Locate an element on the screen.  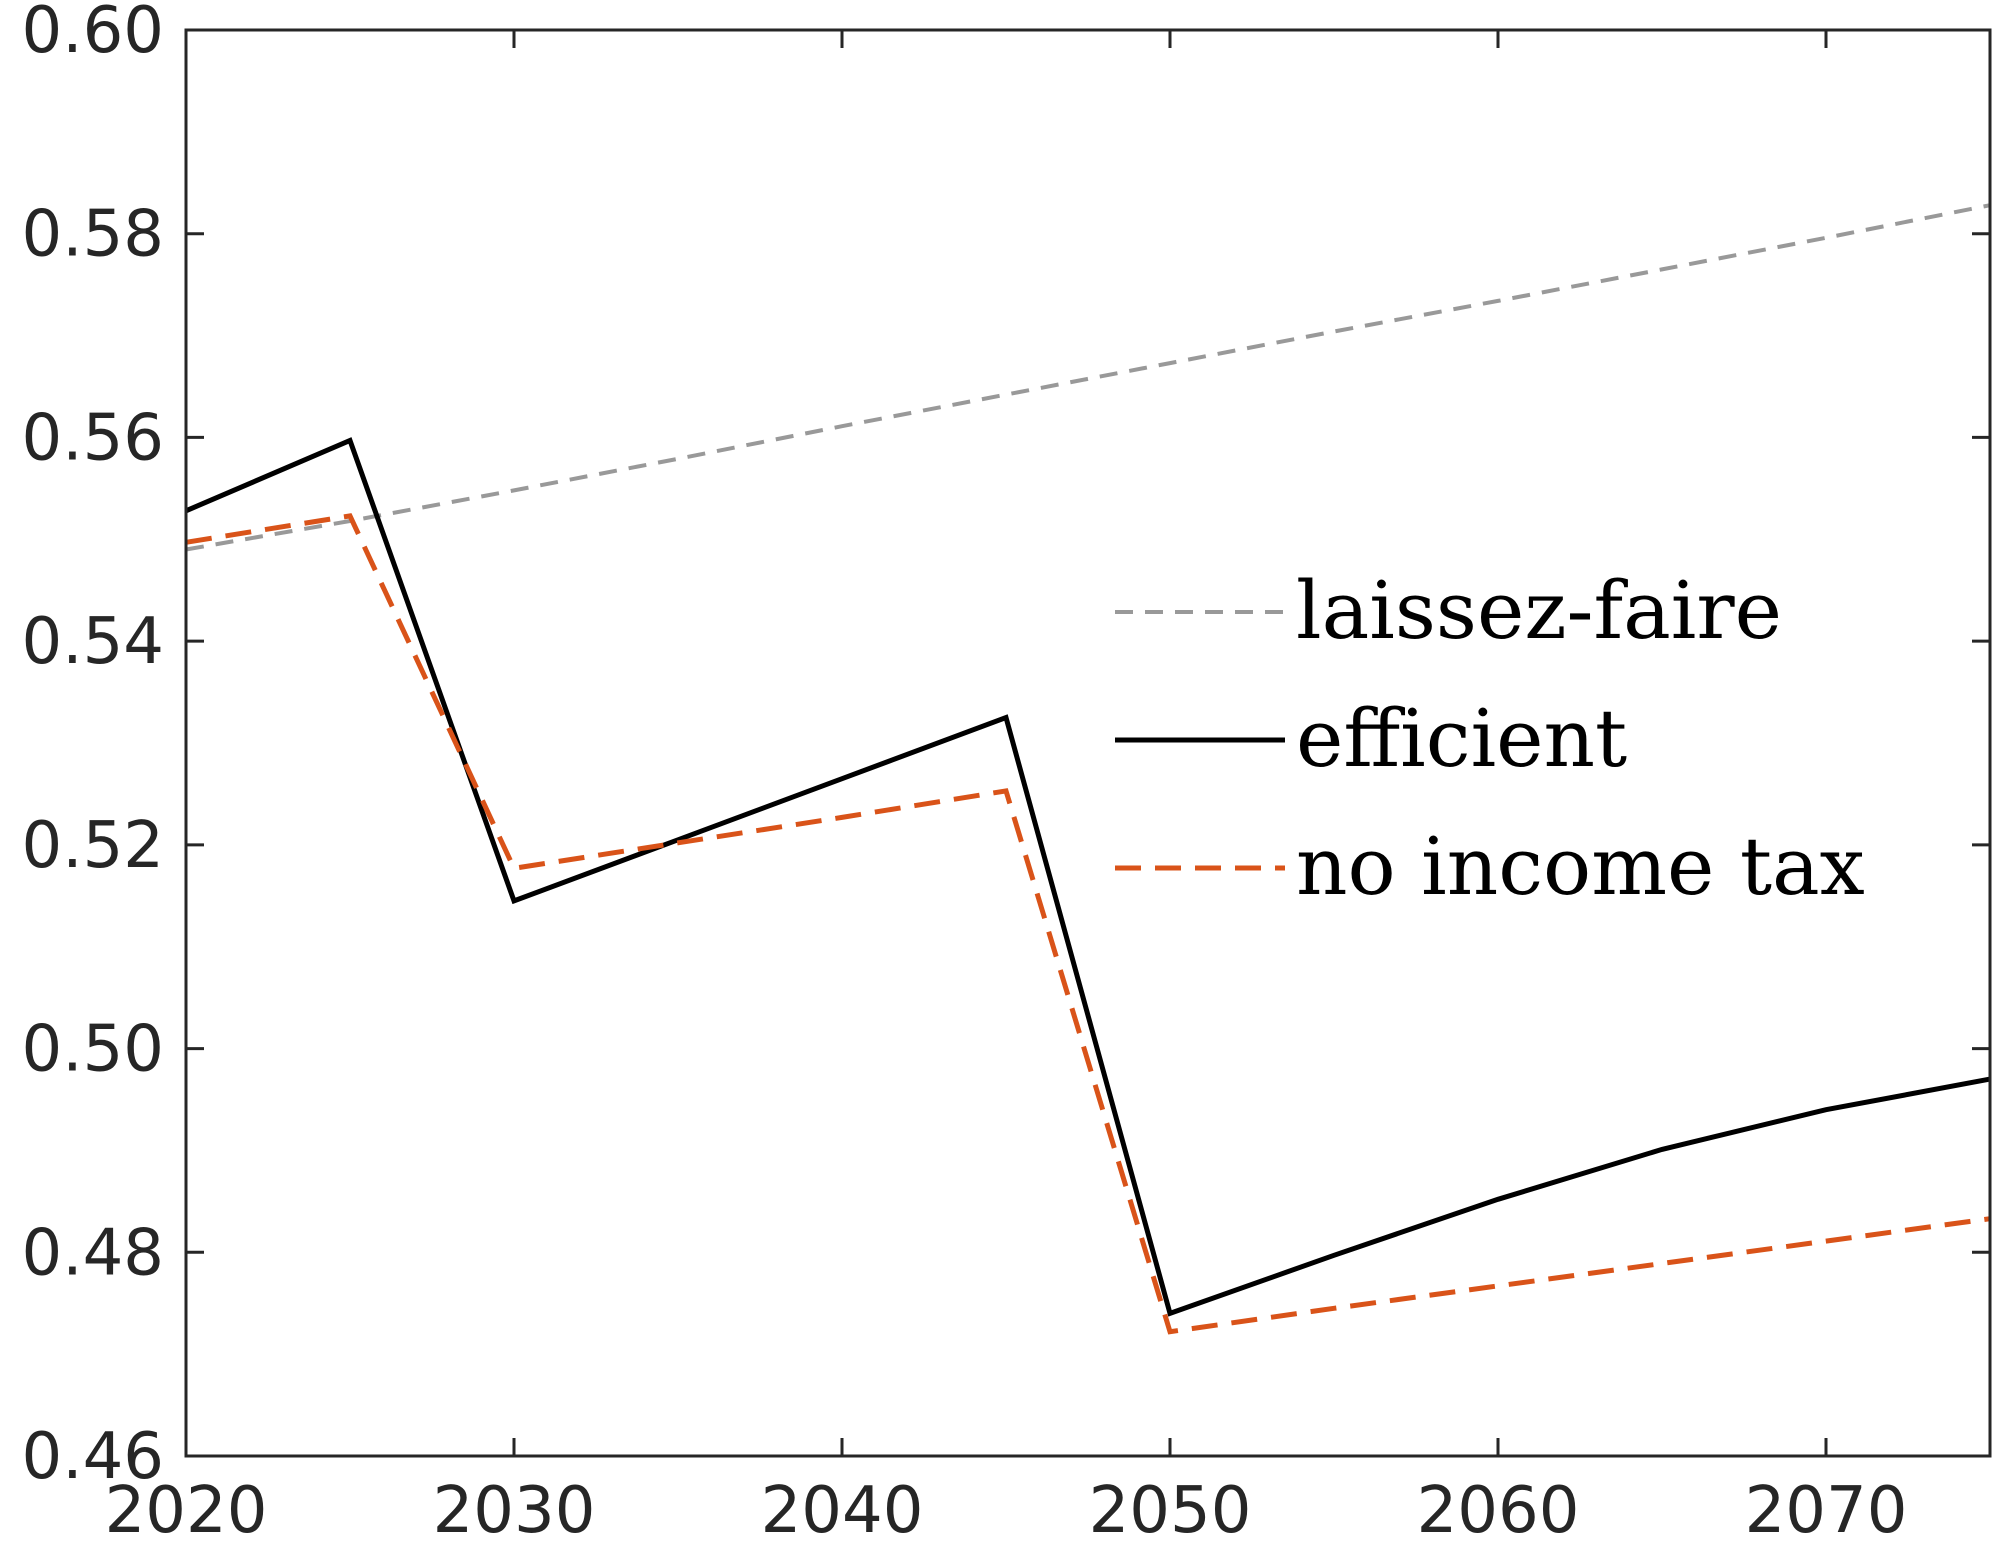
y-tick-label: 0.54 is located at coordinates (93, 642).